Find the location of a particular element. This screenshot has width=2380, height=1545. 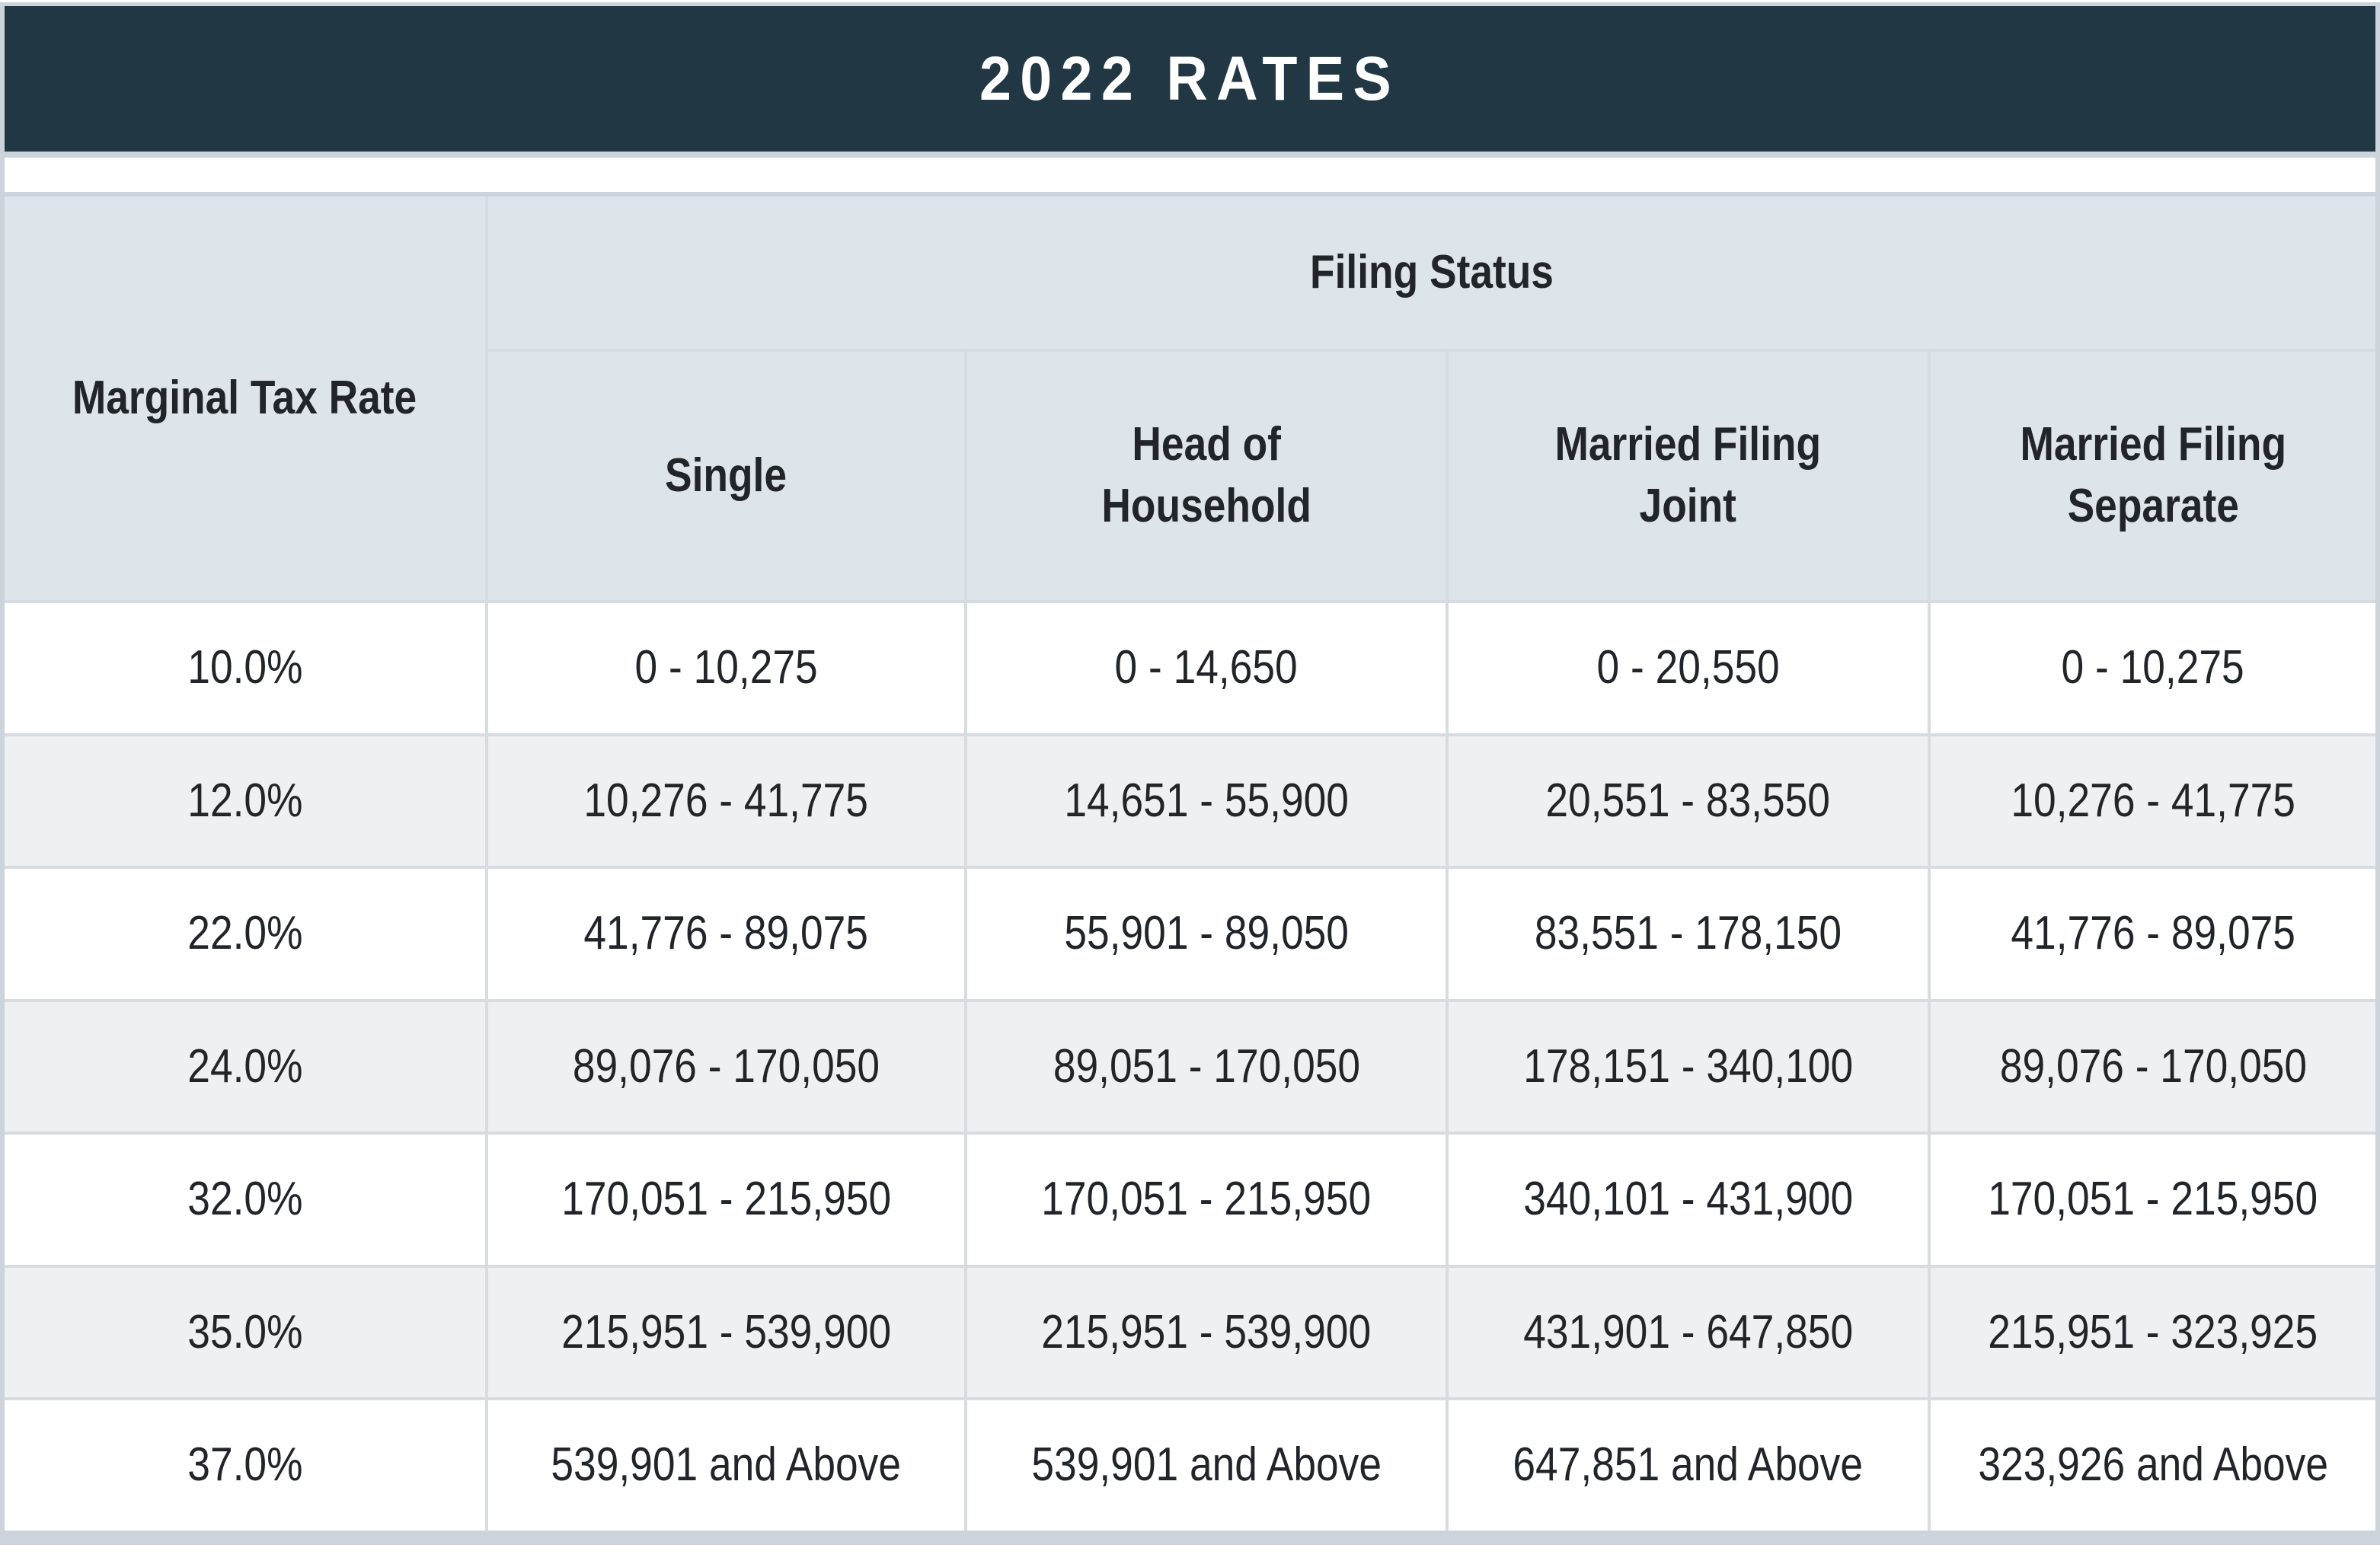

bracket-cell-row3-col1: 41,776 - 89,075 is located at coordinates (726, 934).